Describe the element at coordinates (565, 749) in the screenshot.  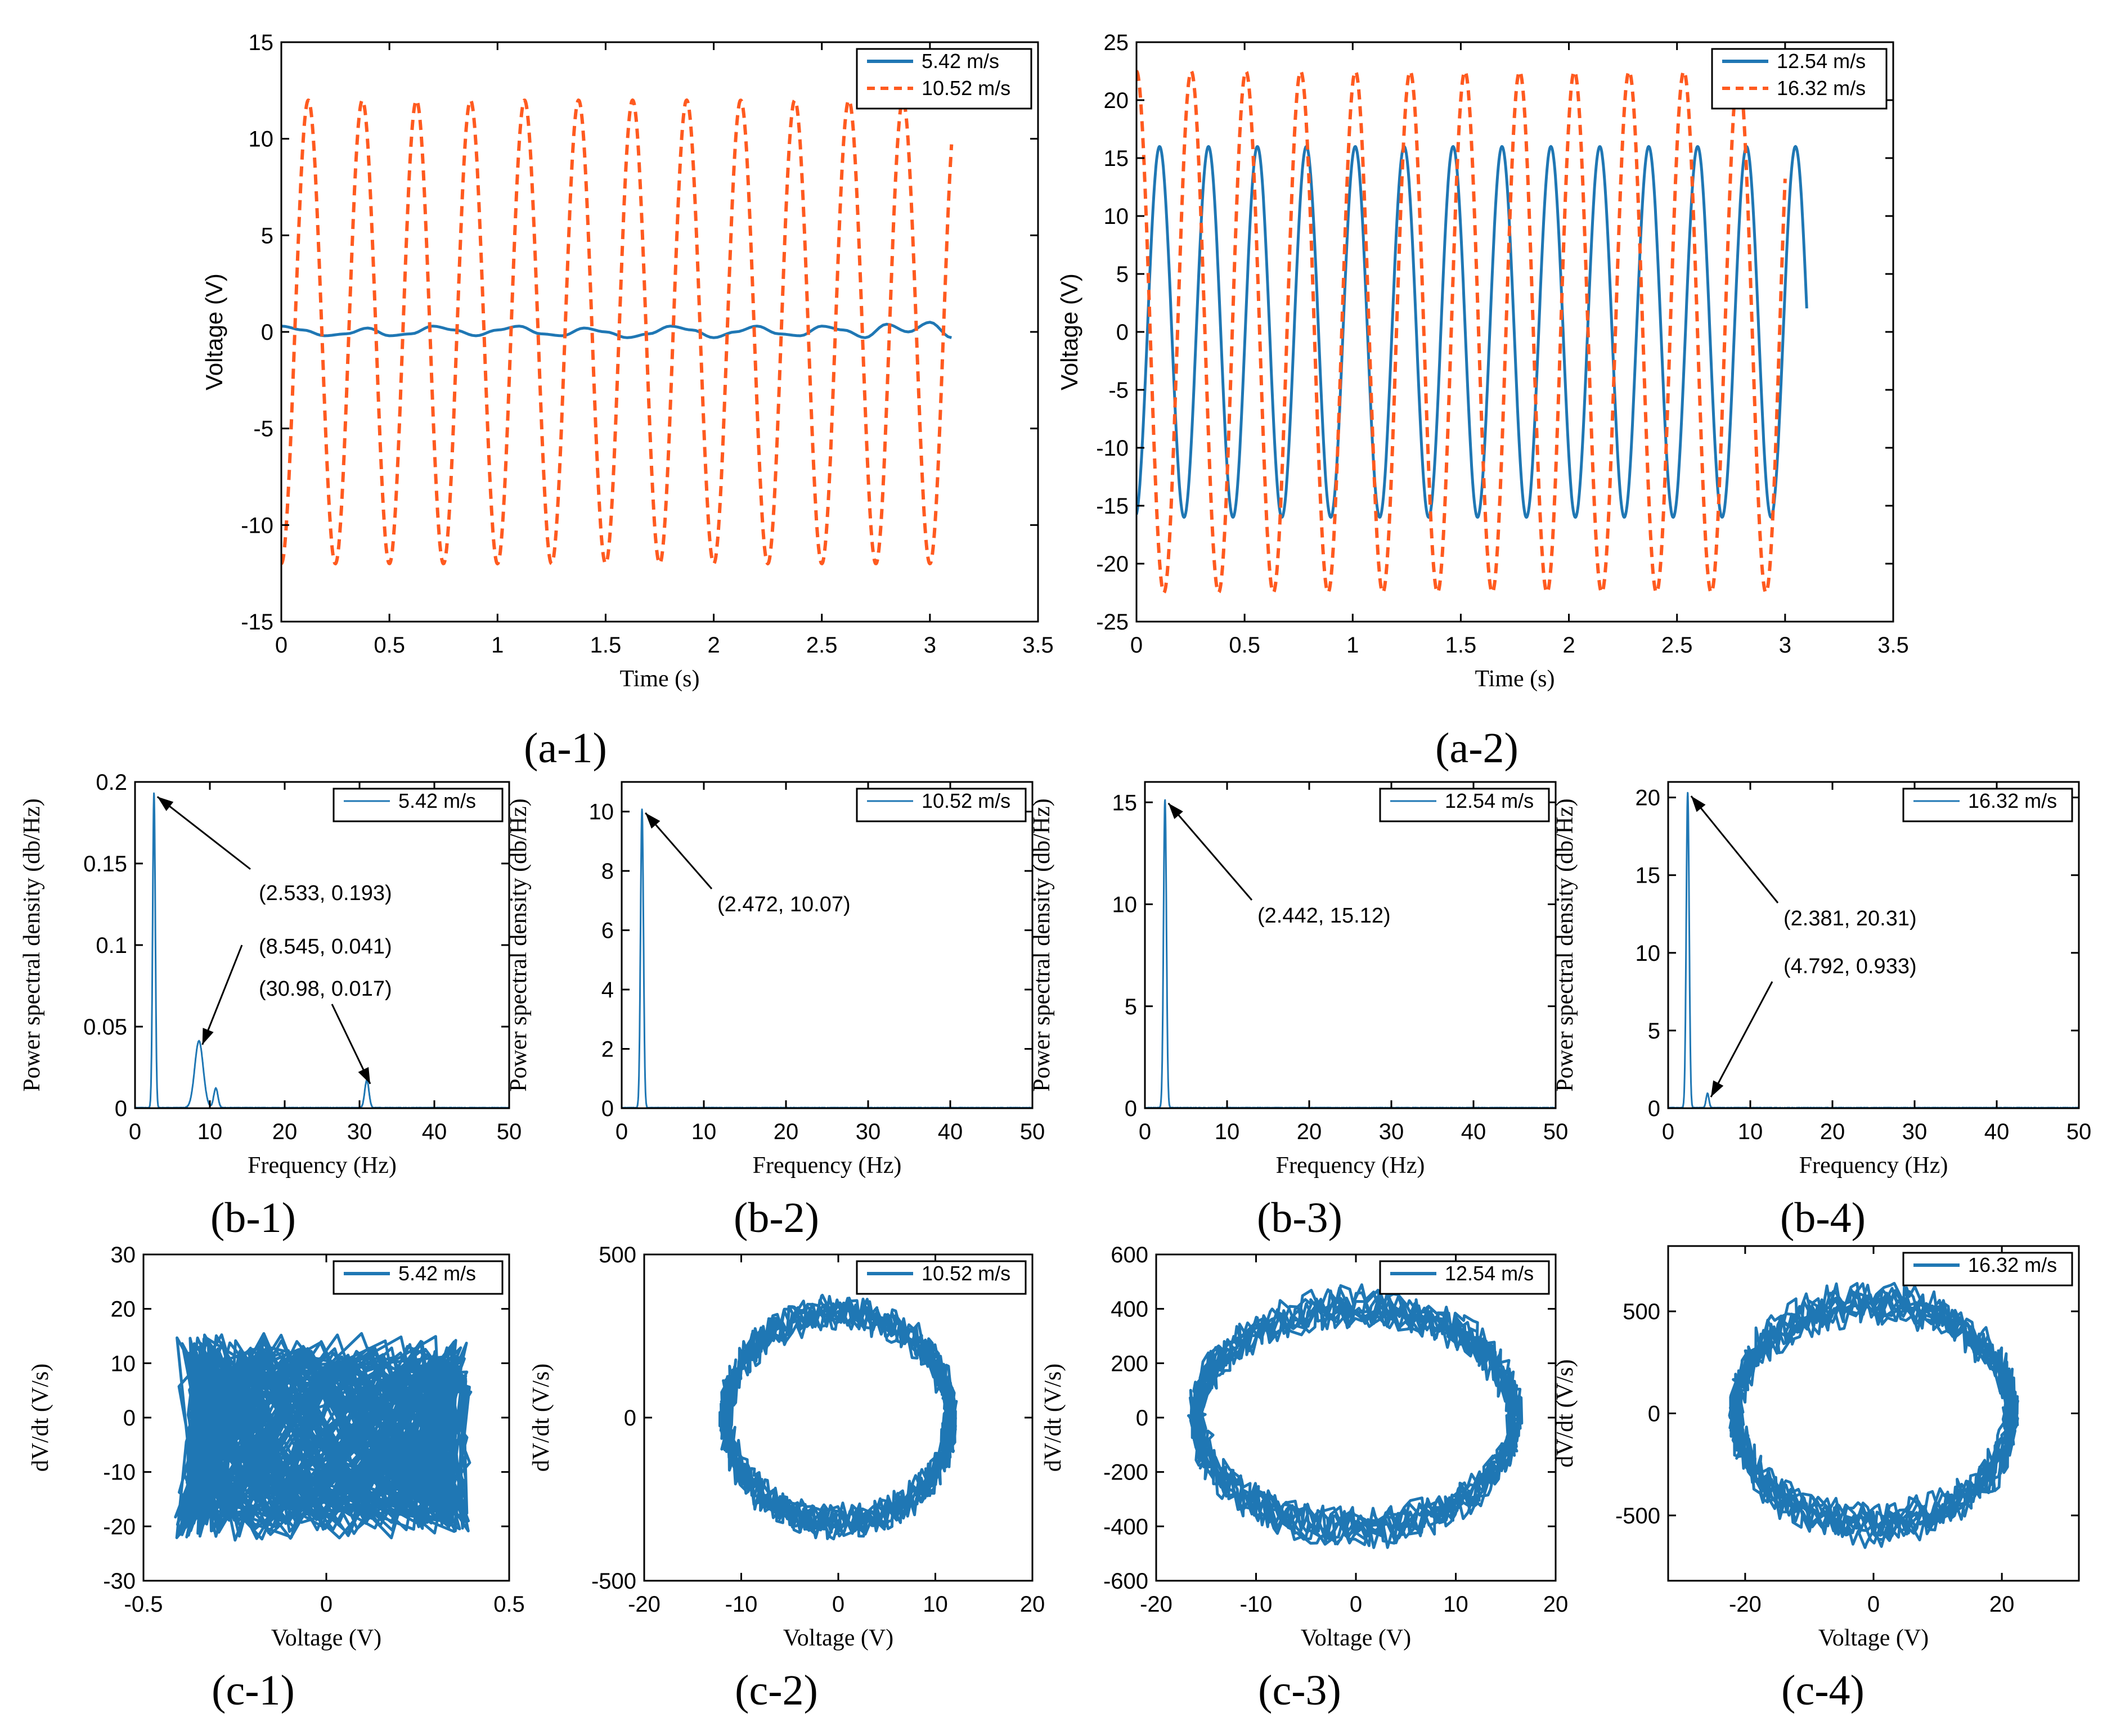
I see `panel-label: (a-1)` at that location.